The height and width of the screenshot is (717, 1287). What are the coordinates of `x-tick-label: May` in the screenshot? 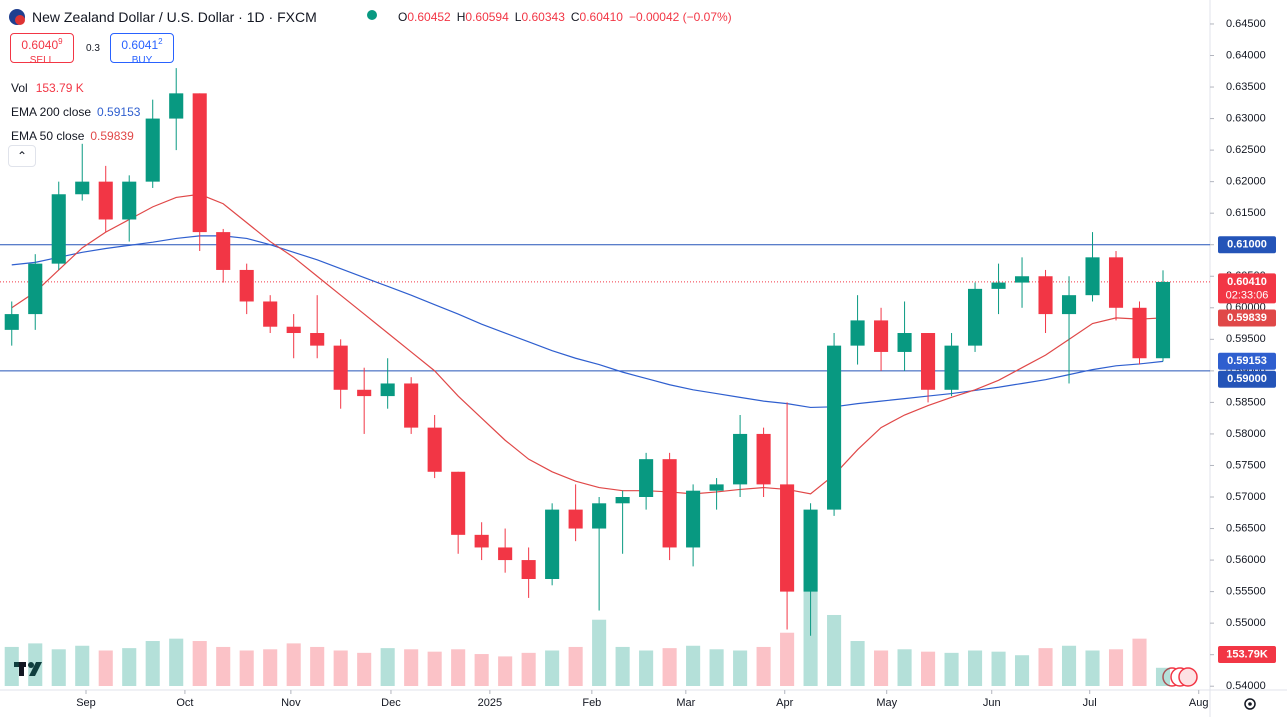 It's located at (886, 703).